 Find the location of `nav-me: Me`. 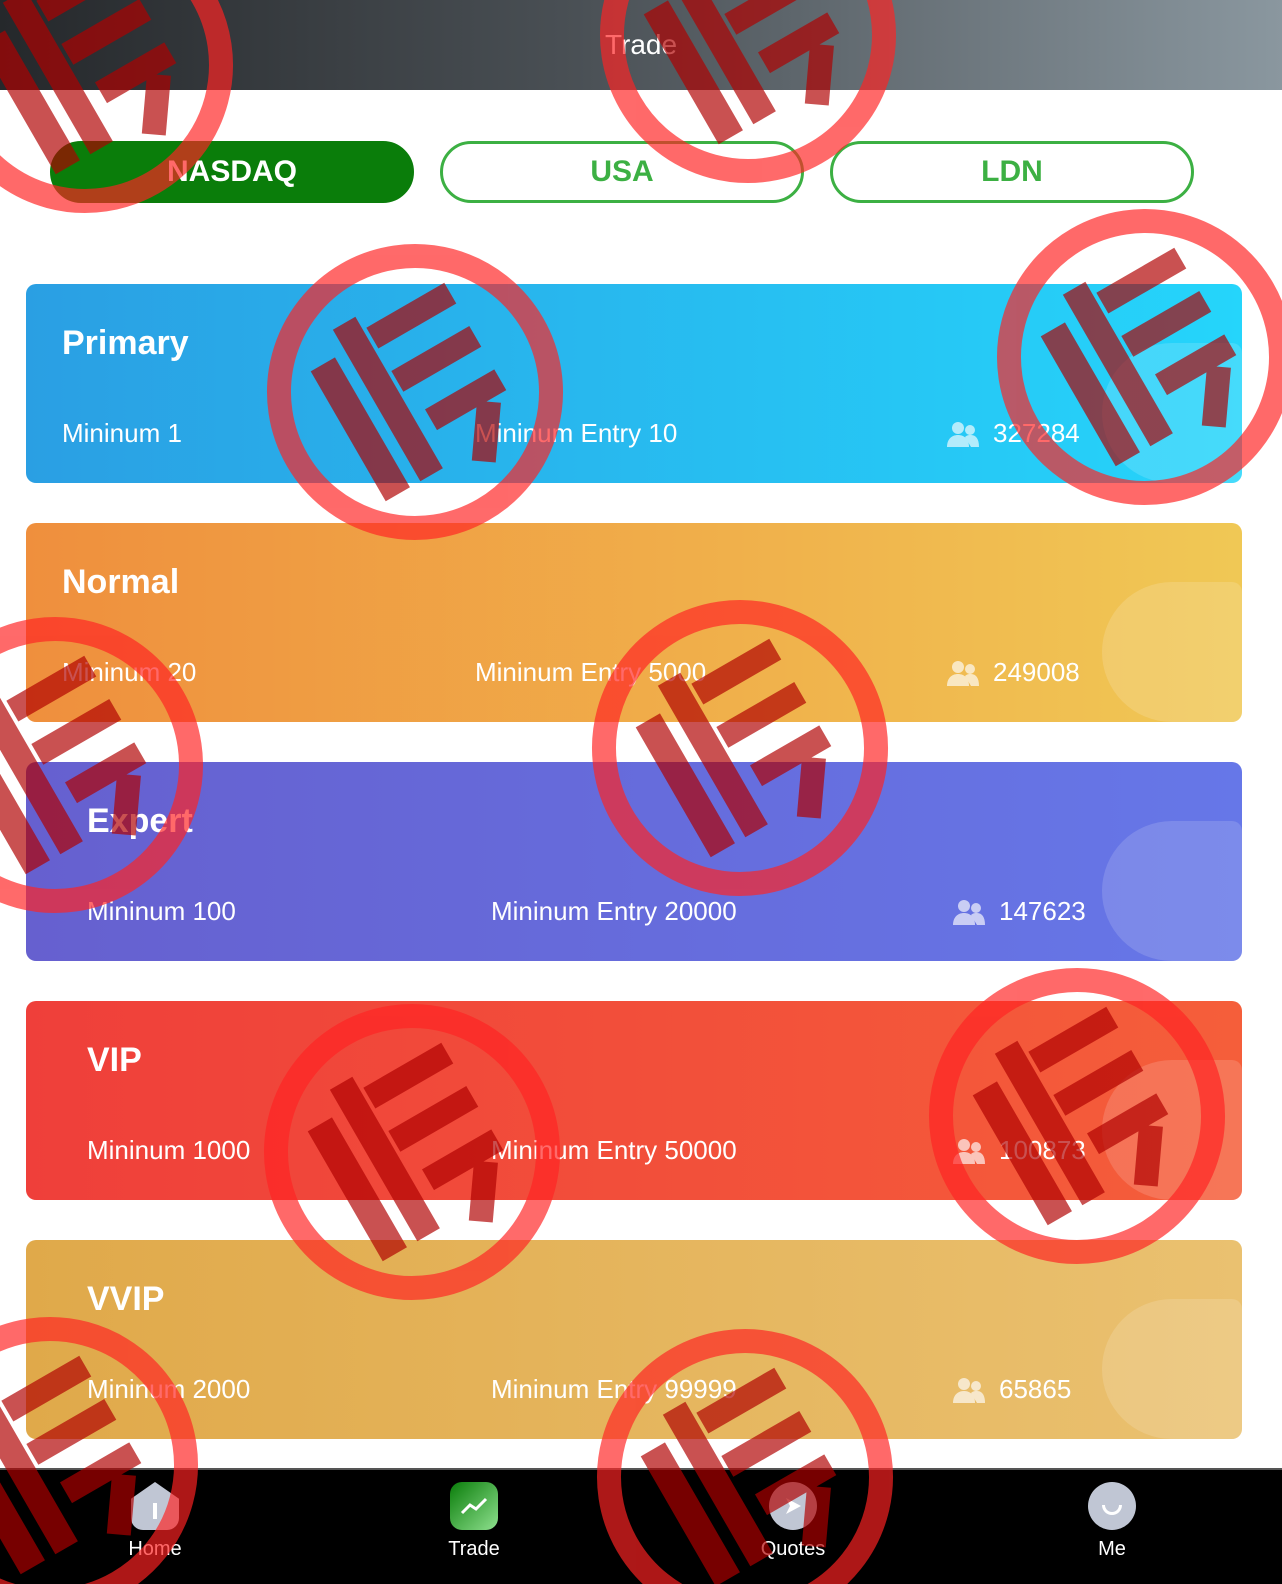

nav-me: Me is located at coordinates (1112, 1521).